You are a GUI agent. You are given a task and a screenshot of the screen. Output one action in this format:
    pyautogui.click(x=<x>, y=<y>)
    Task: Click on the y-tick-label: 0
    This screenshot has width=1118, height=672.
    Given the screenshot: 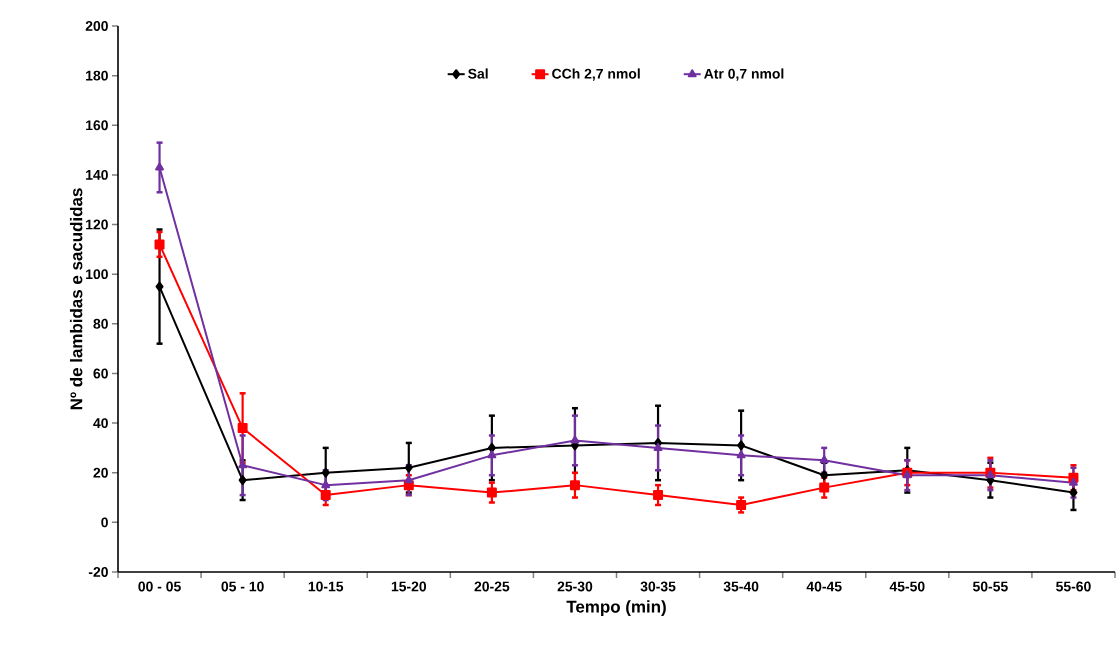 What is the action you would take?
    pyautogui.click(x=104, y=522)
    